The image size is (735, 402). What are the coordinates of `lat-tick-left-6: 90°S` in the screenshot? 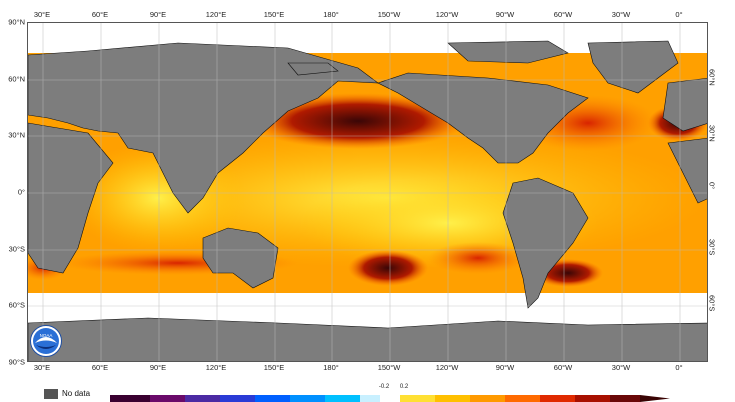 It's located at (16, 362).